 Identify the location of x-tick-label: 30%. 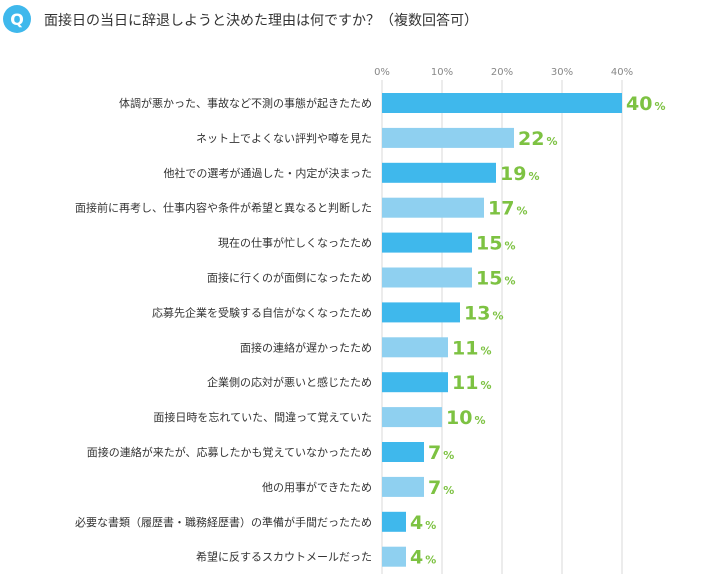
(562, 72).